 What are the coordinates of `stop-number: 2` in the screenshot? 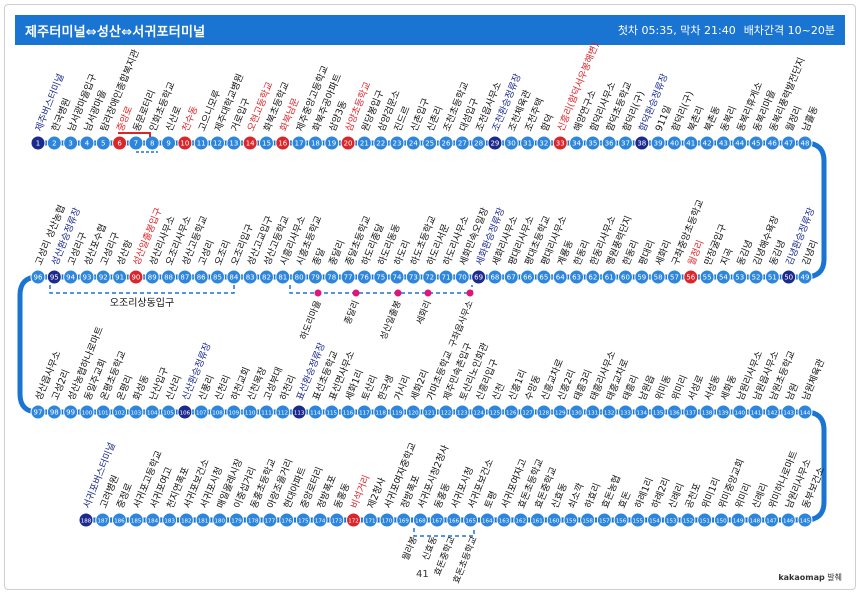 It's located at (54, 144).